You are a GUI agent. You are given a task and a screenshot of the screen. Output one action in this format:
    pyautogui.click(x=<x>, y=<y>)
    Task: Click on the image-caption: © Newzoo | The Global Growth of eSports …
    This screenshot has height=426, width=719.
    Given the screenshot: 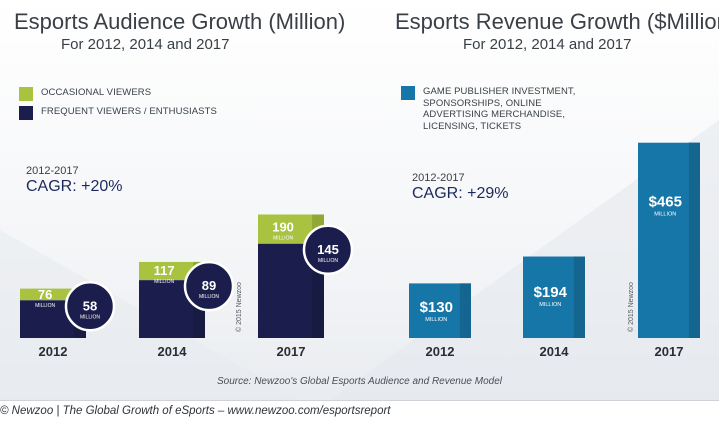 What is the action you would take?
    pyautogui.click(x=195, y=411)
    